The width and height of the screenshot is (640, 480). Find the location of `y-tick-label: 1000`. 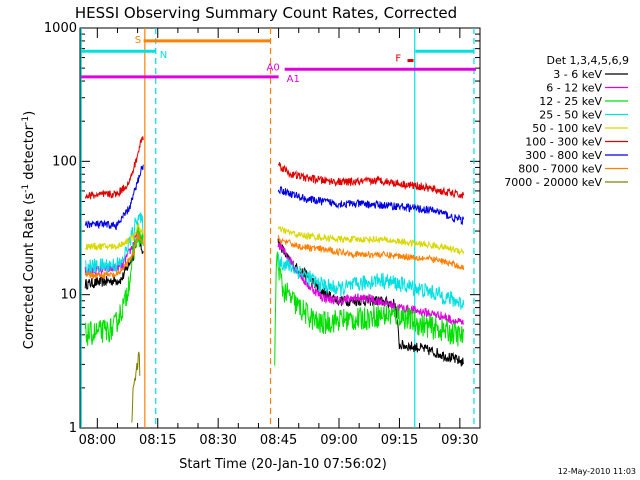

y-tick-label: 1000 is located at coordinates (60, 28).